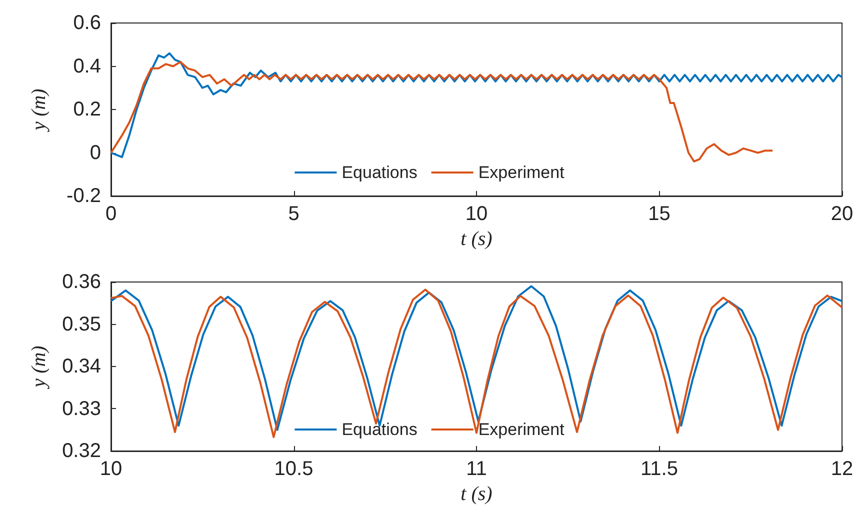  I want to click on y-tick-label: 0.6, so click(87, 23).